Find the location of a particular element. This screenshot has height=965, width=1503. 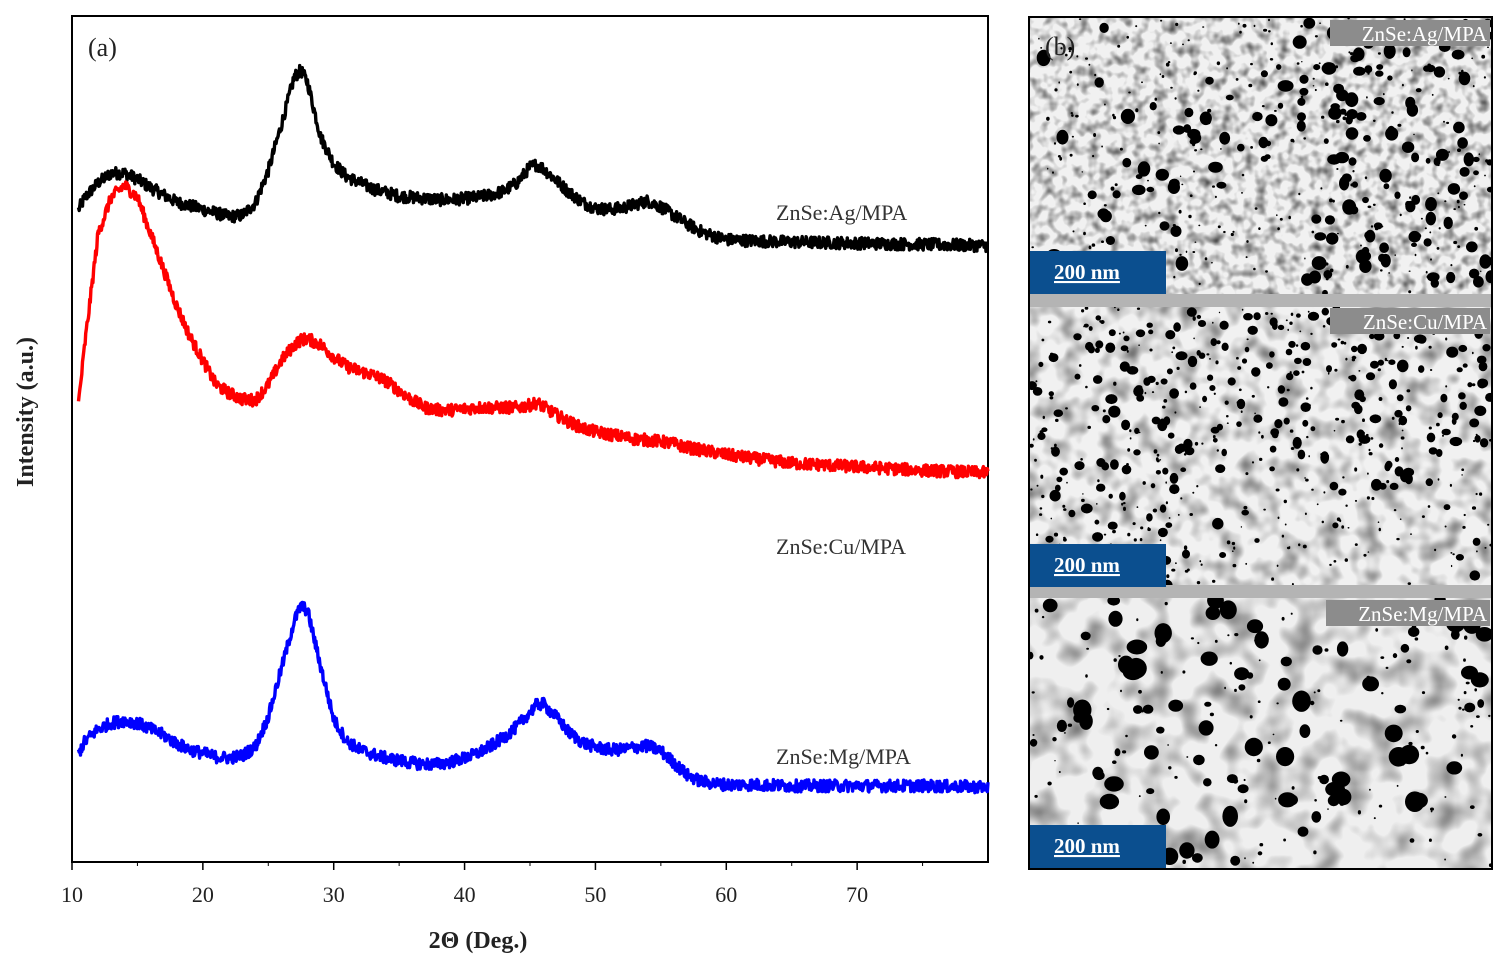

x-tick-label: 30 is located at coordinates (334, 894).